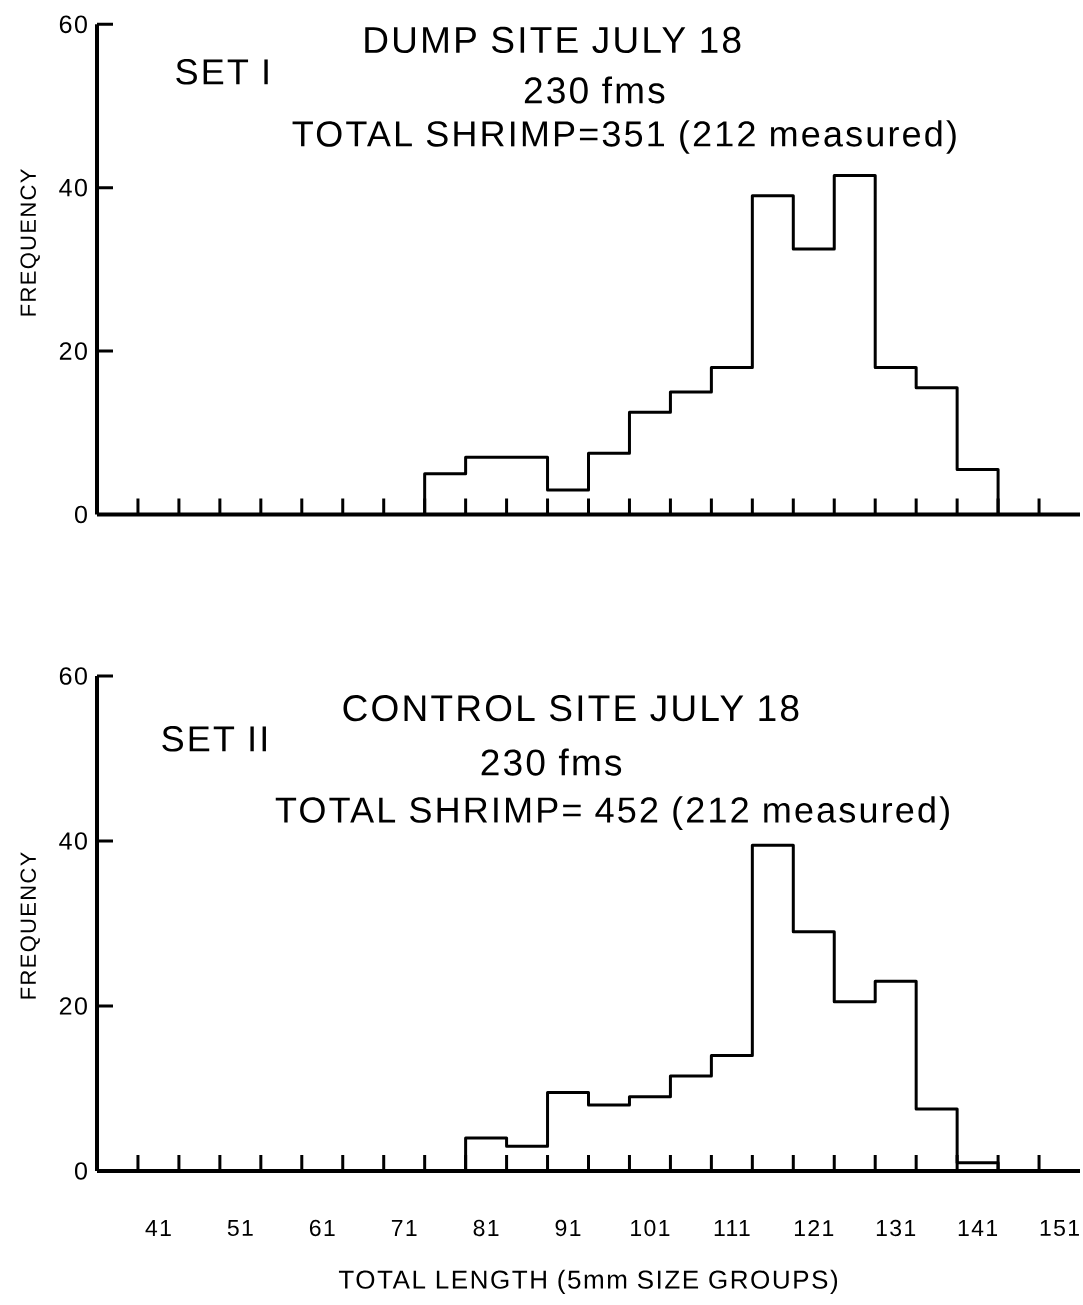  What do you see at coordinates (222, 72) in the screenshot?
I see `annotation: SET I` at bounding box center [222, 72].